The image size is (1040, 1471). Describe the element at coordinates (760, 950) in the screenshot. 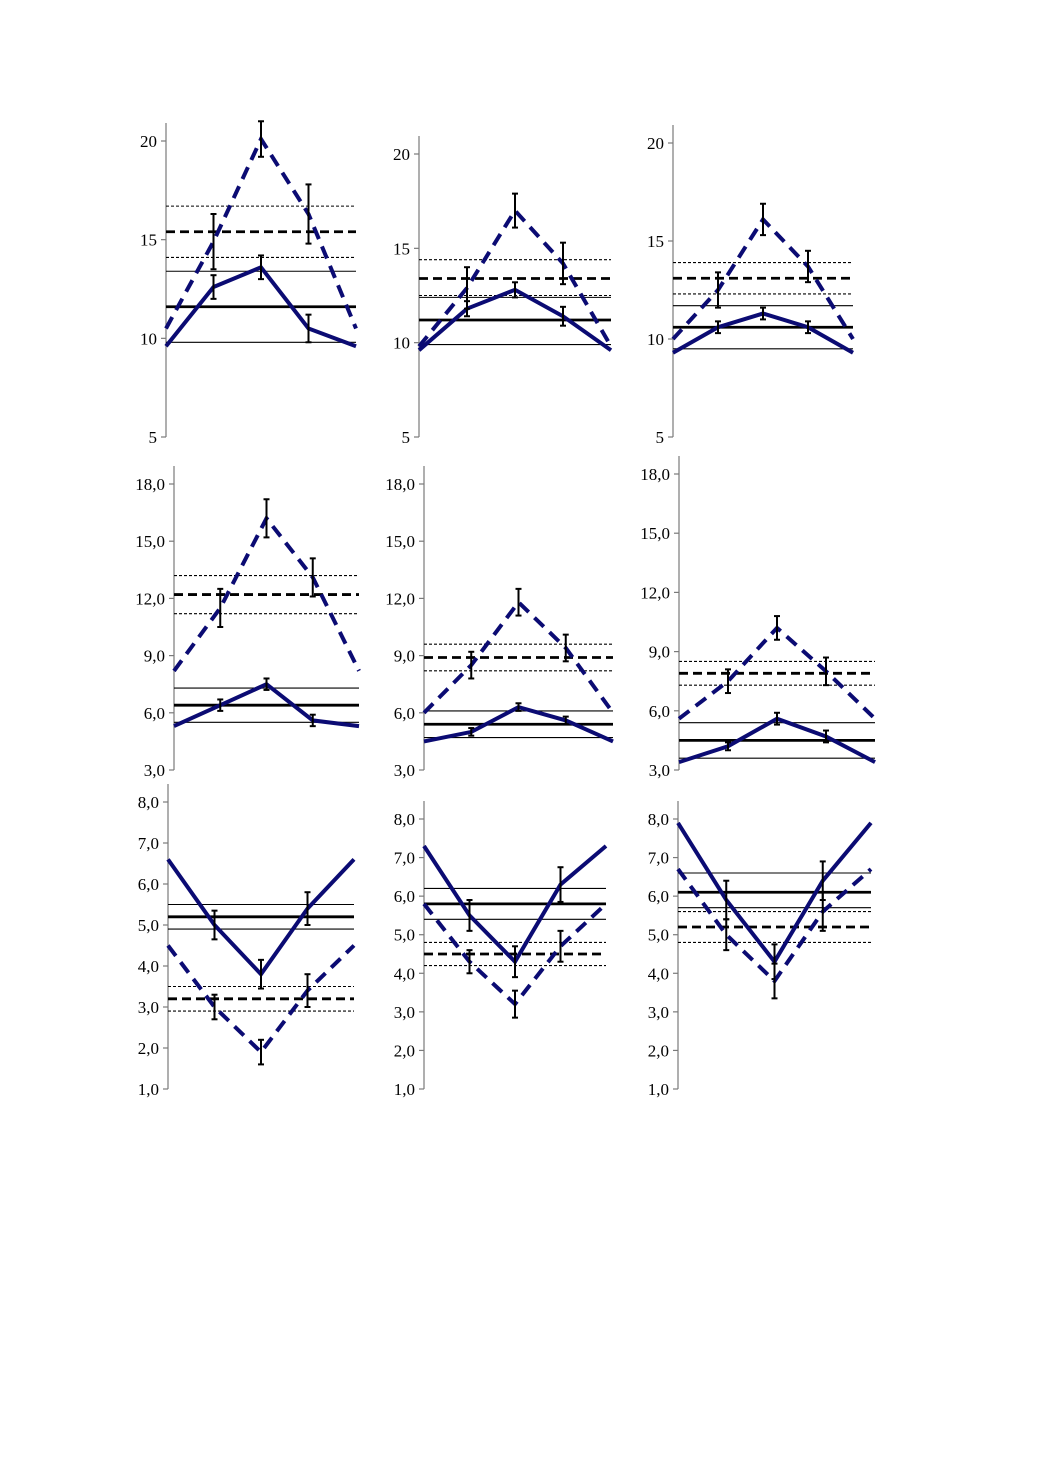

I see `chart-panel-9: 1,0 2,0 3,0 4,0 5,0 6,0 7,0 8,0` at that location.